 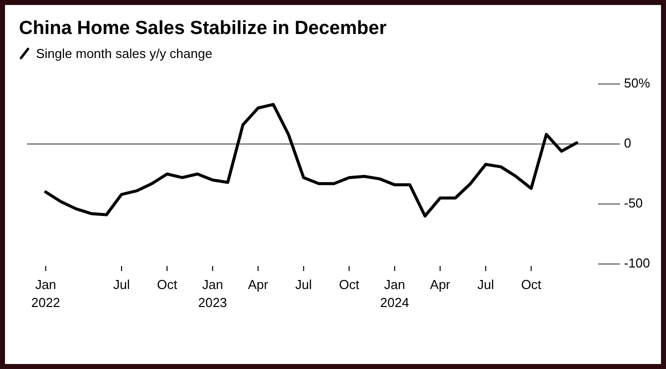 What do you see at coordinates (203, 28) in the screenshot?
I see `chart-title: China Home Sales Stabilize in December` at bounding box center [203, 28].